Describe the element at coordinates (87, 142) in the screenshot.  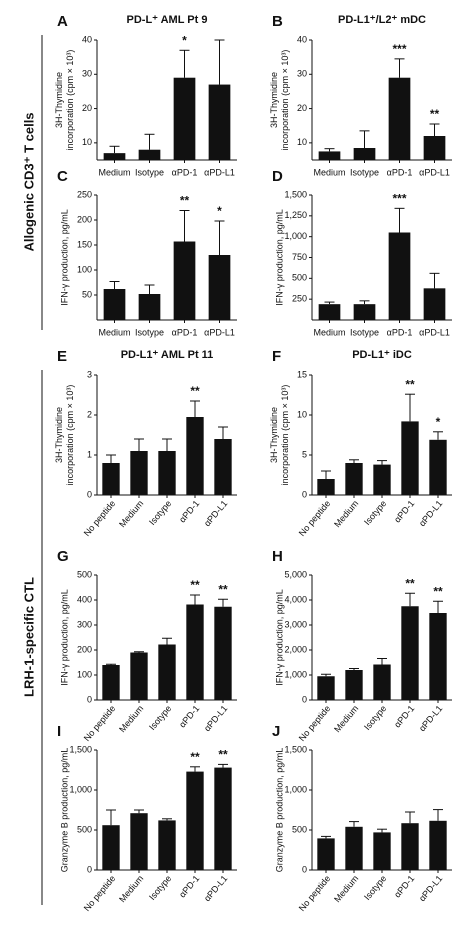
I see `y-tick-label: 10` at that location.